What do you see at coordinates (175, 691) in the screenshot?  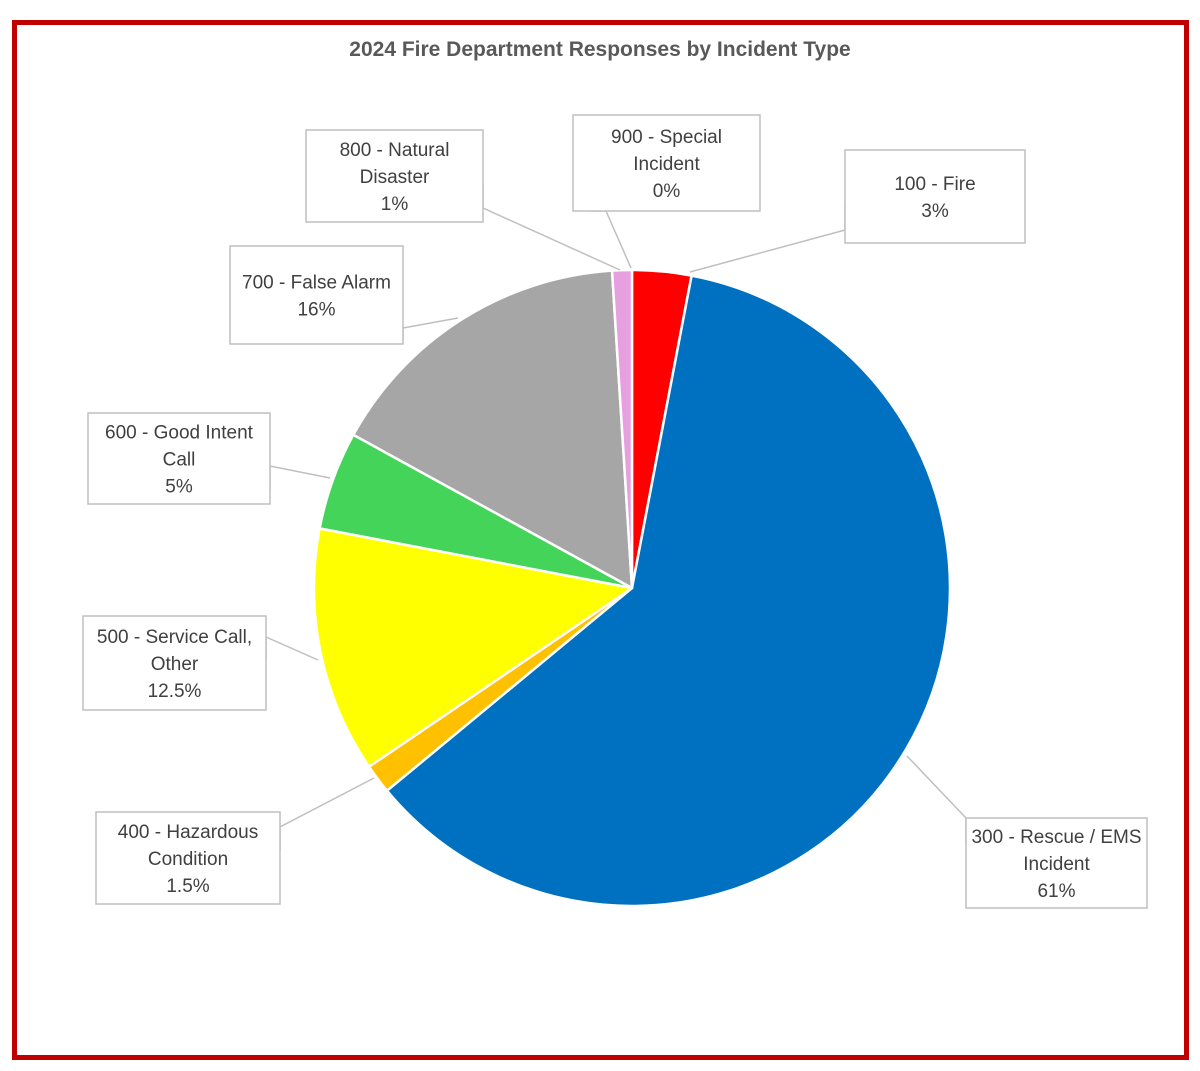 I see `data-label-percent: 12.5%` at bounding box center [175, 691].